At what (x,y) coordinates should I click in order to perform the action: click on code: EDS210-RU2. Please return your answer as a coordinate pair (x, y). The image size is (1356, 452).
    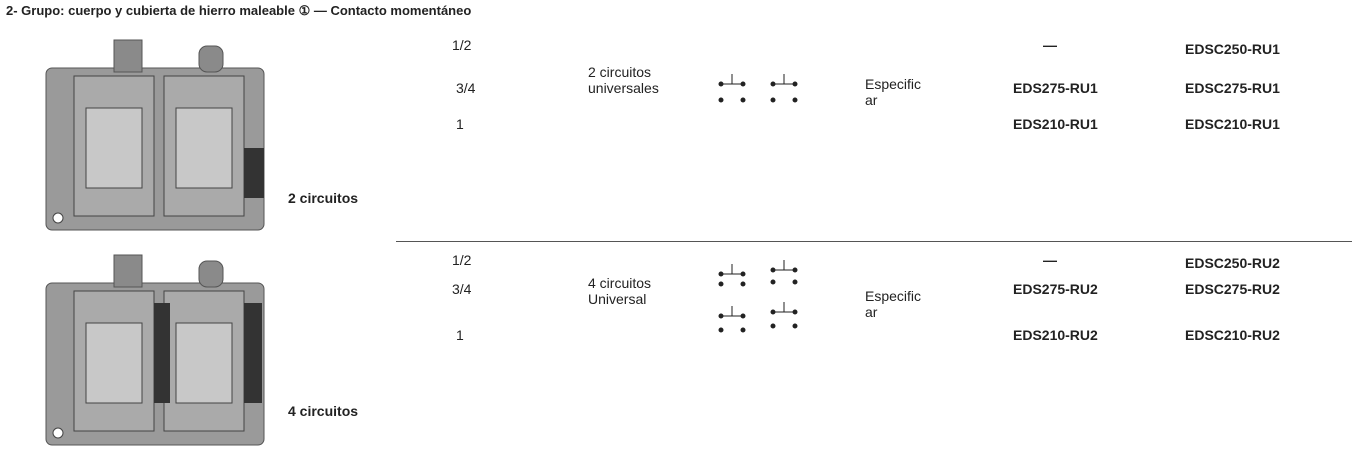
    Looking at the image, I should click on (1055, 335).